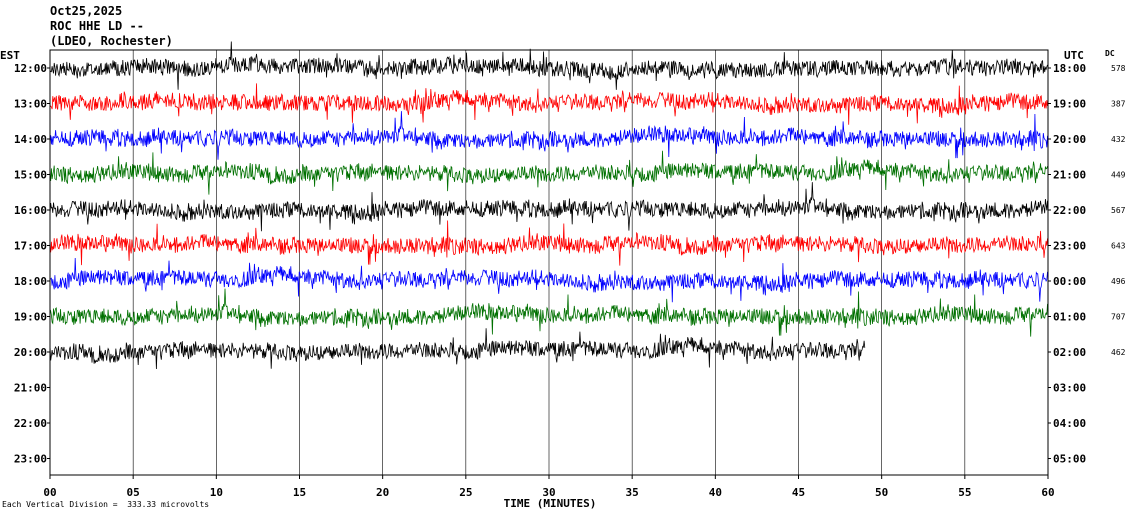  I want to click on est-hour-label: 14:00, so click(30, 139).